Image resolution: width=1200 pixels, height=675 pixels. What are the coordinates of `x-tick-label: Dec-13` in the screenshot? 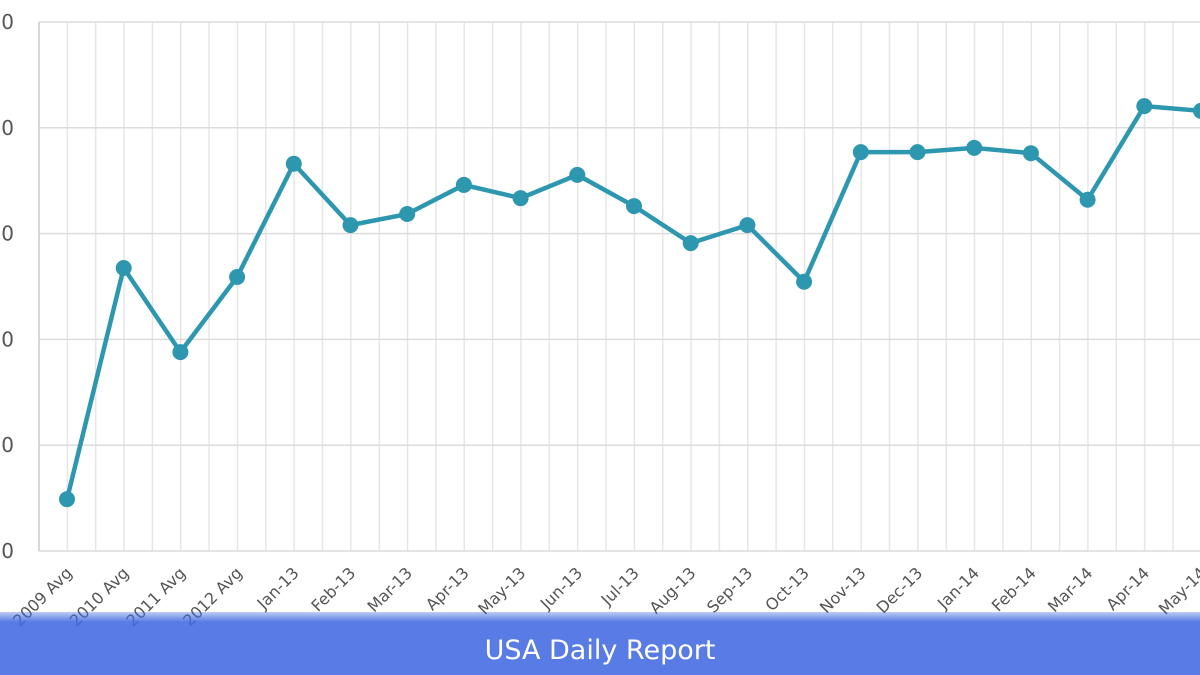 It's located at (900, 590).